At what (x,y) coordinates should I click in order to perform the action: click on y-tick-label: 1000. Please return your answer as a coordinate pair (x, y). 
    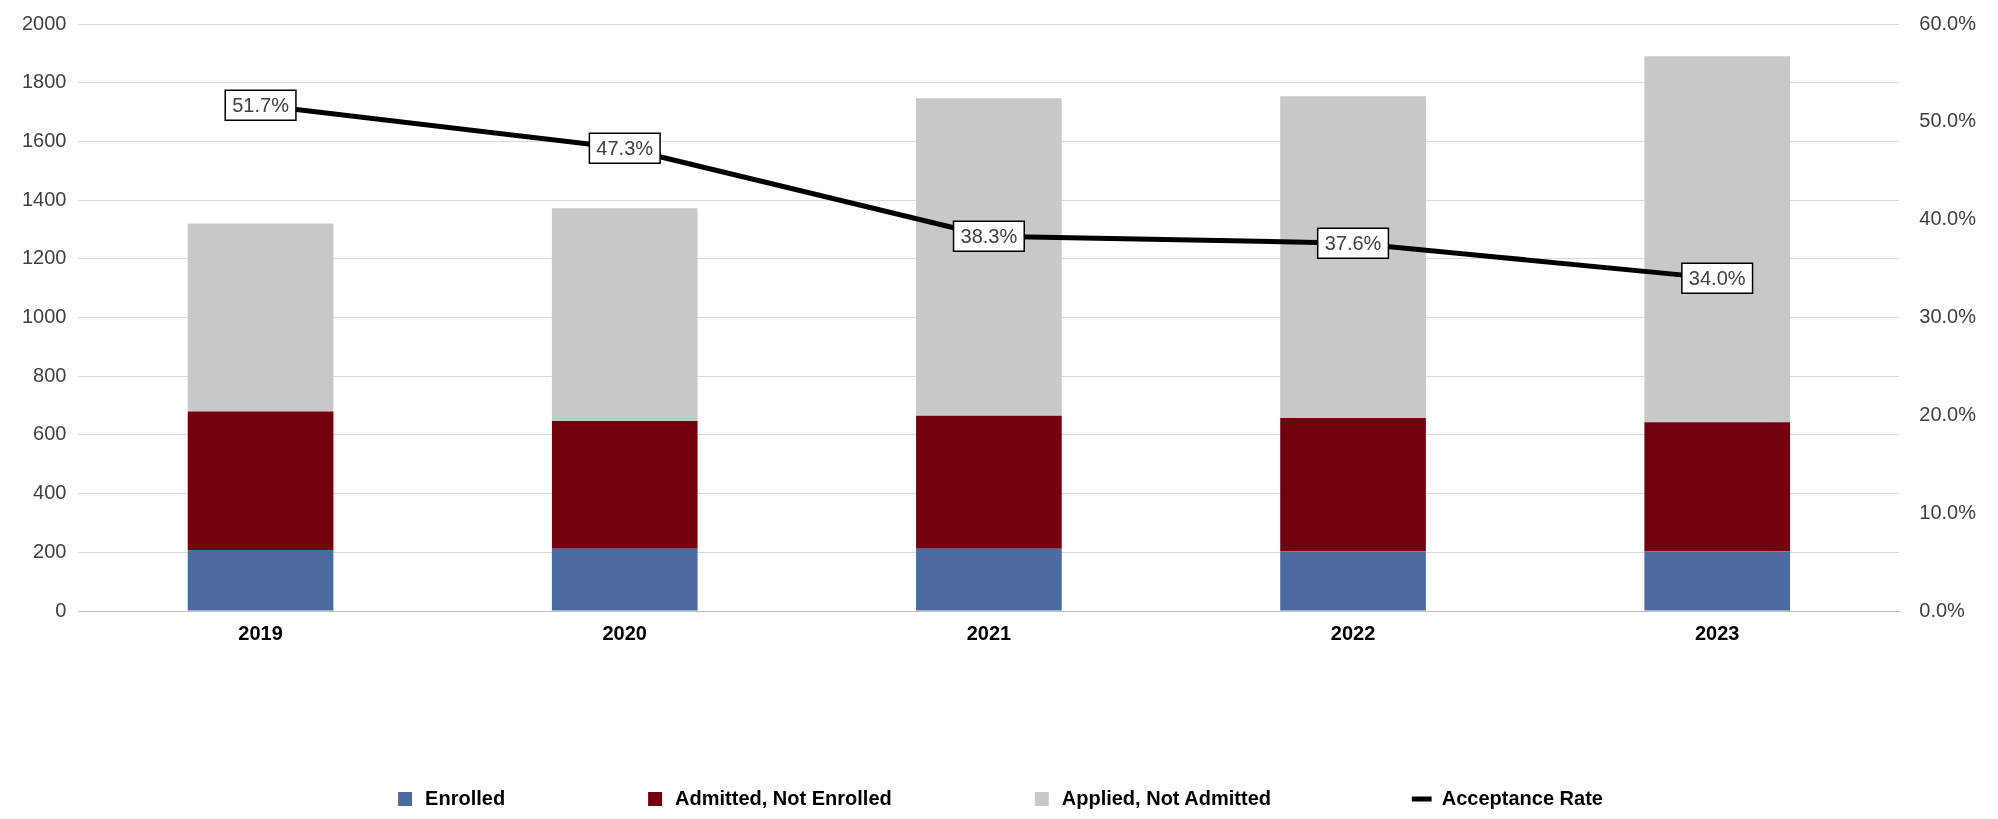
    Looking at the image, I should click on (44, 316).